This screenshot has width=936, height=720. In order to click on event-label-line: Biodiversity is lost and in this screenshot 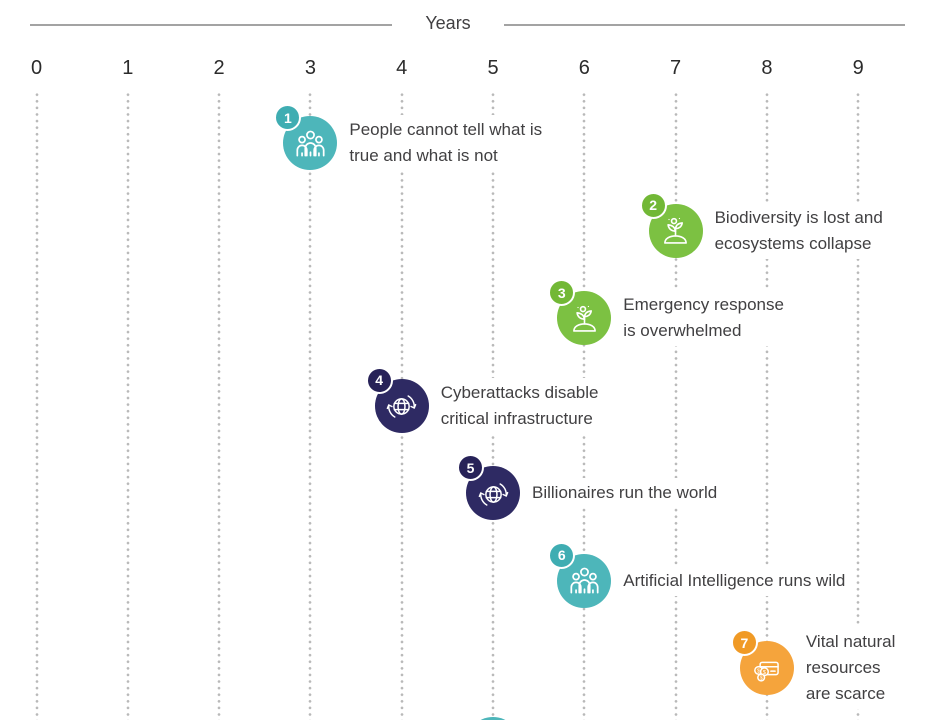, I will do `click(798, 217)`.